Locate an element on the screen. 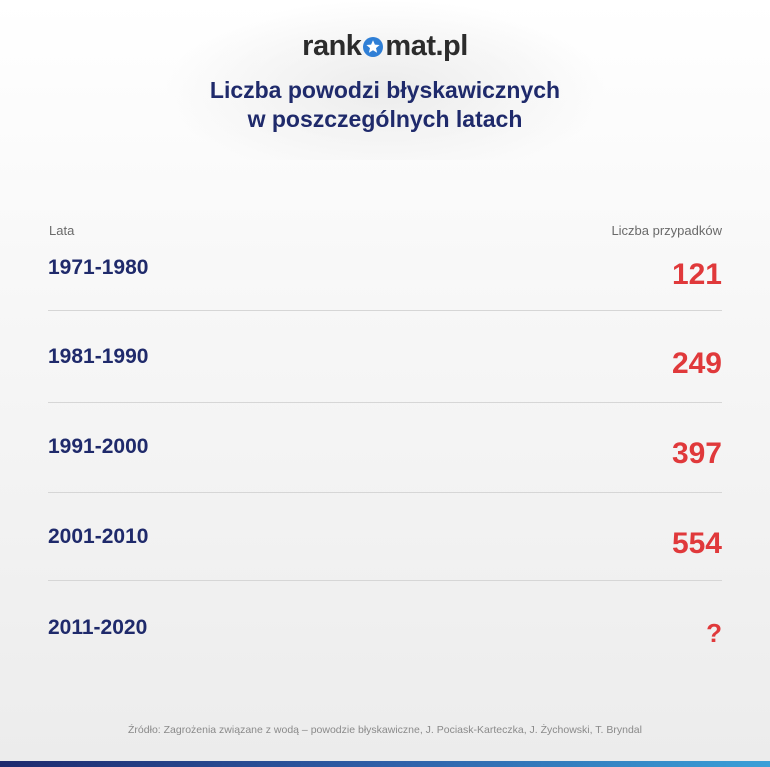  title-line-2: w poszczególnych latach is located at coordinates (385, 119).